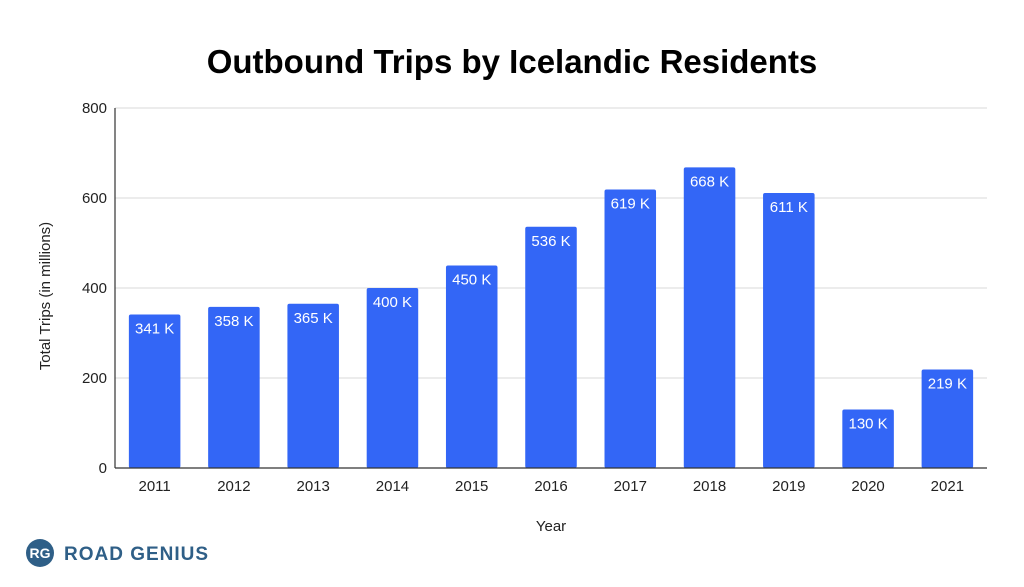 Image resolution: width=1024 pixels, height=587 pixels. I want to click on bar-2020, so click(868, 438).